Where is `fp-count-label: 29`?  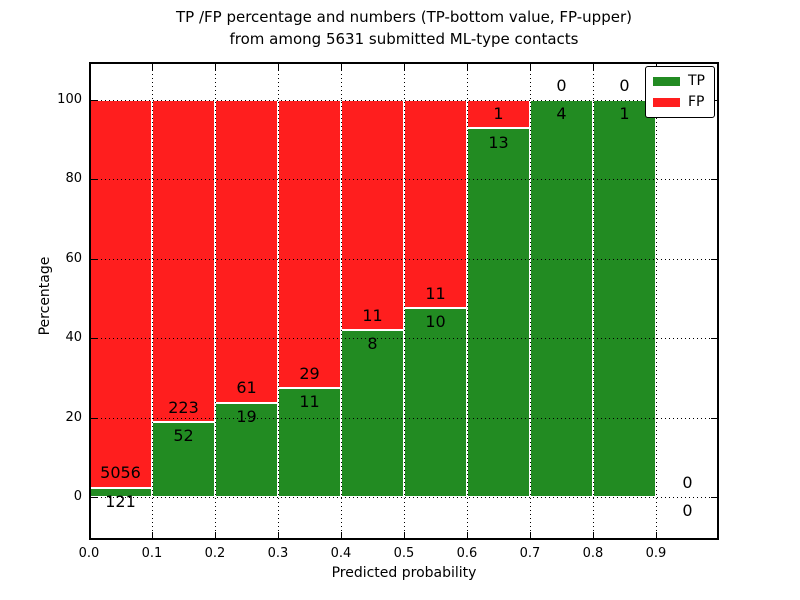 fp-count-label: 29 is located at coordinates (309, 373).